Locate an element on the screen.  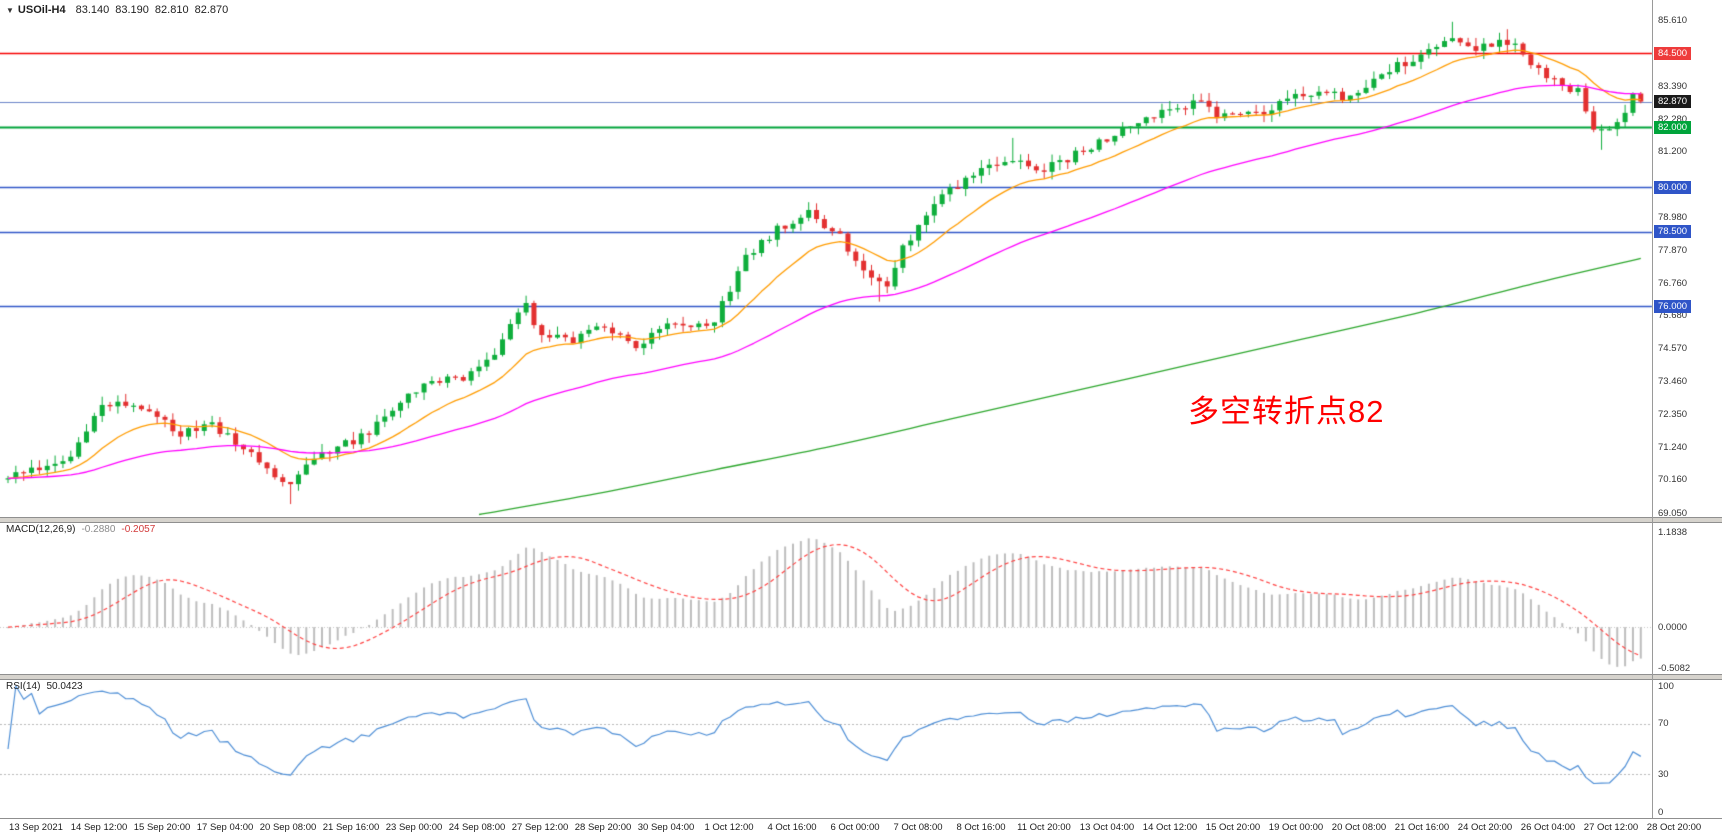
chart-annotation-text: 多空转折点82 is located at coordinates (1286, 411).